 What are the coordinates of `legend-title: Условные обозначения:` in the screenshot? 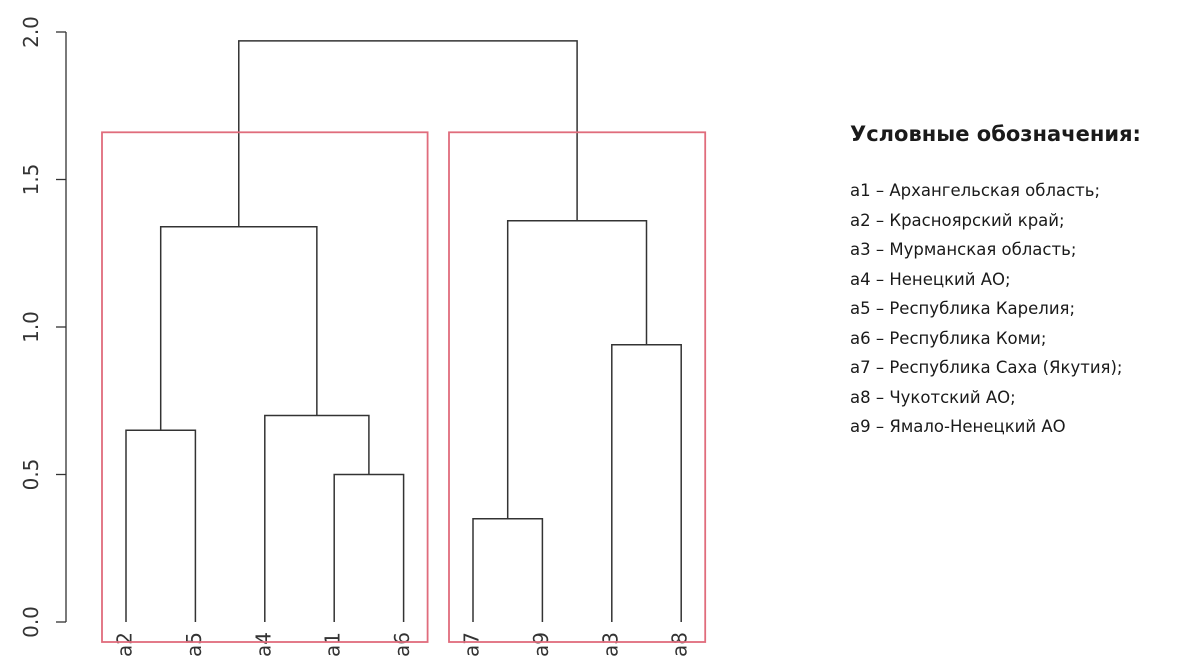 It's located at (995, 134).